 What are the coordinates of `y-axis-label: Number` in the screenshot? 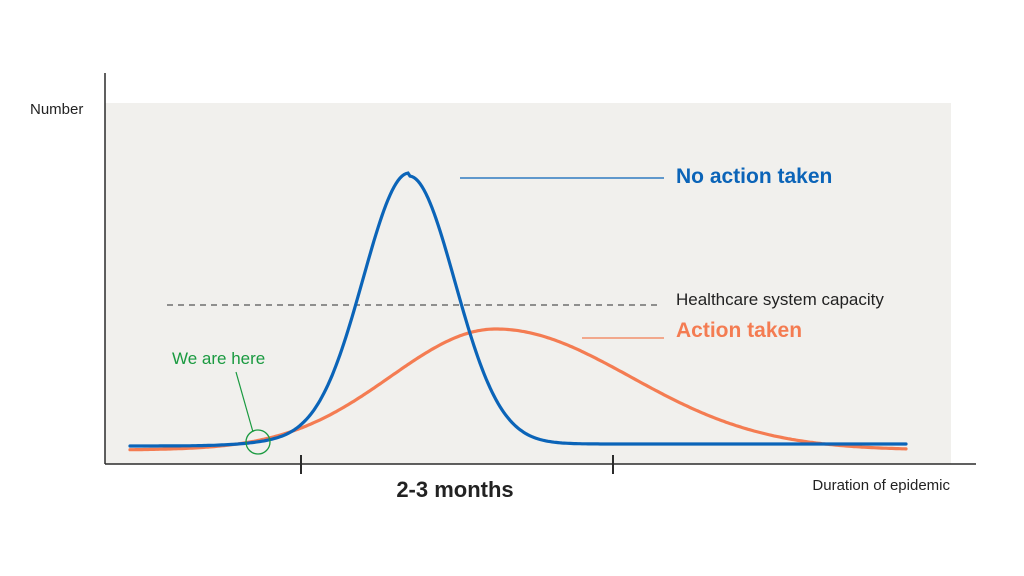 It's located at (56, 109).